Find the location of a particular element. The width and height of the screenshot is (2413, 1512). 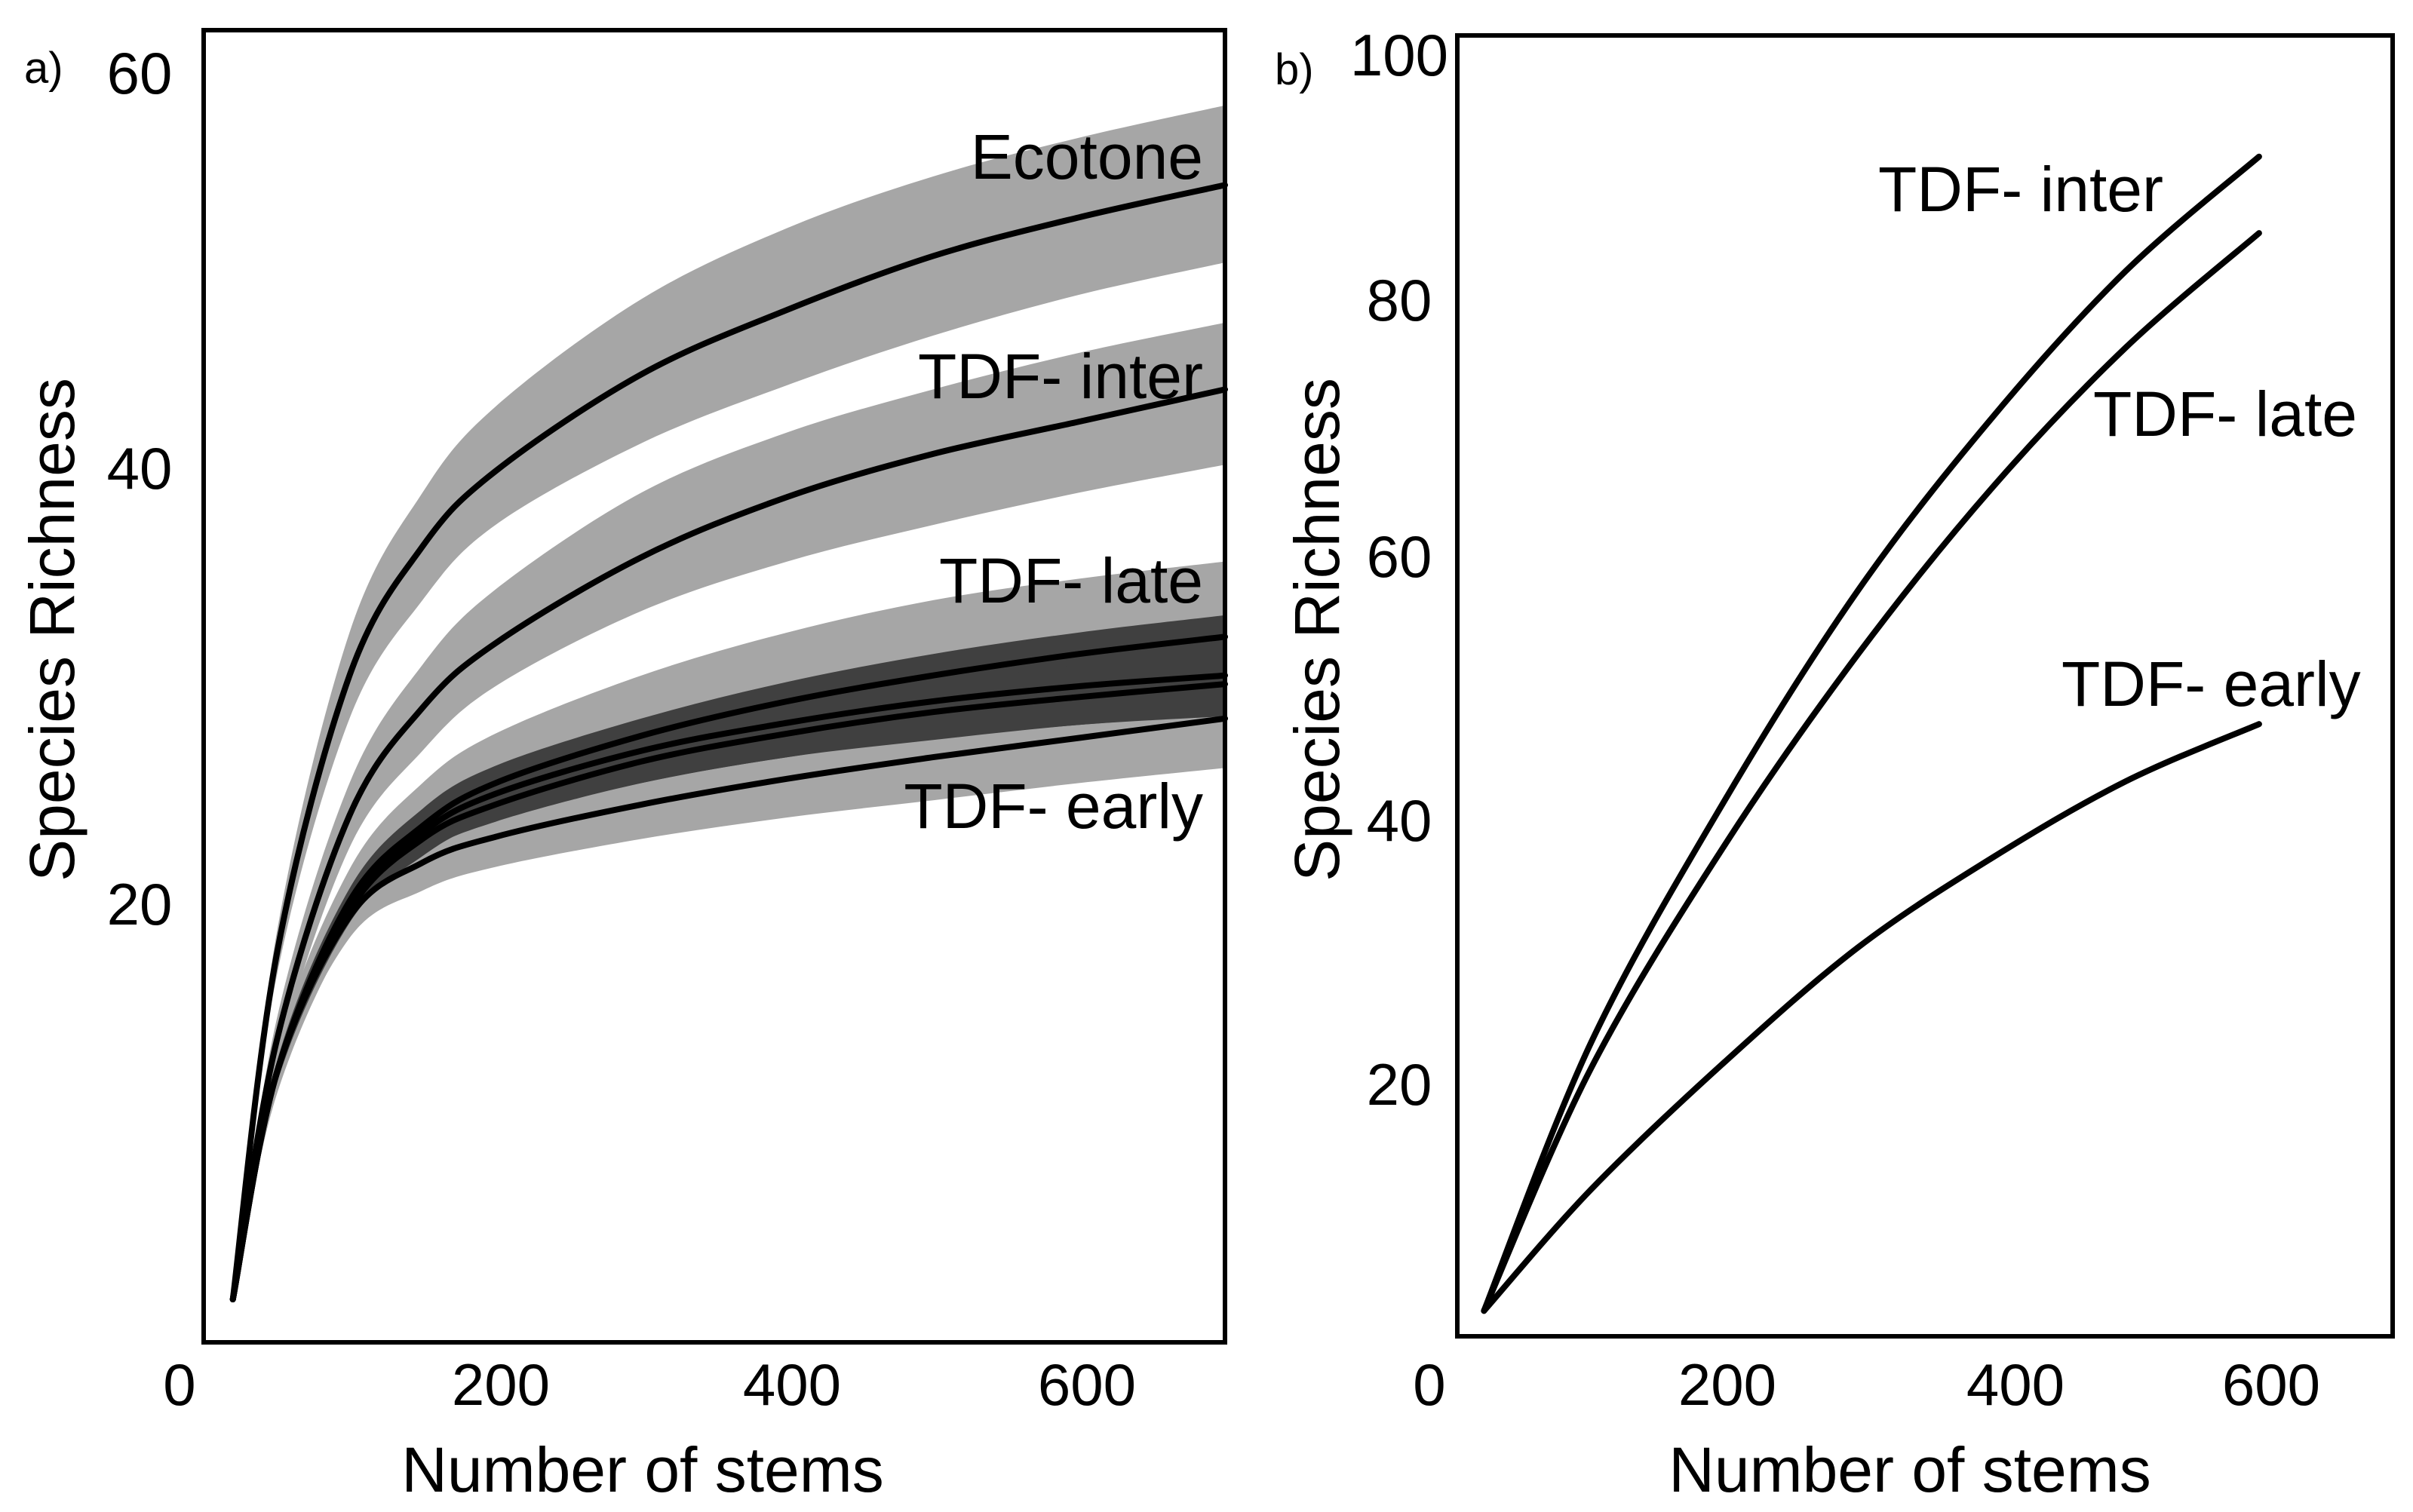

panel-b-label-tdf-late: TDF- late is located at coordinates (2225, 414).